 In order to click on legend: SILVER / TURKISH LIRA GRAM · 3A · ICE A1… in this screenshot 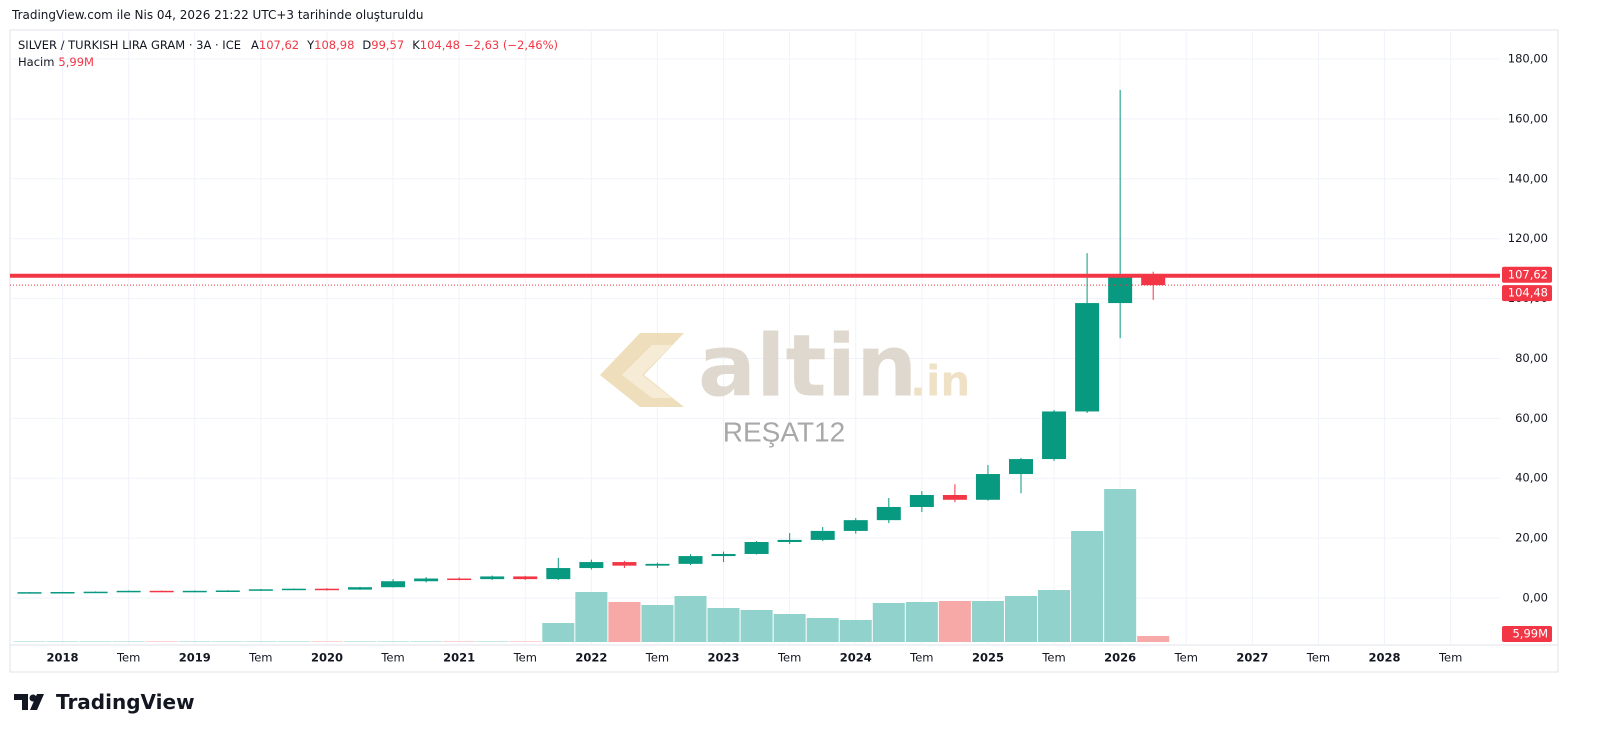, I will do `click(288, 45)`.